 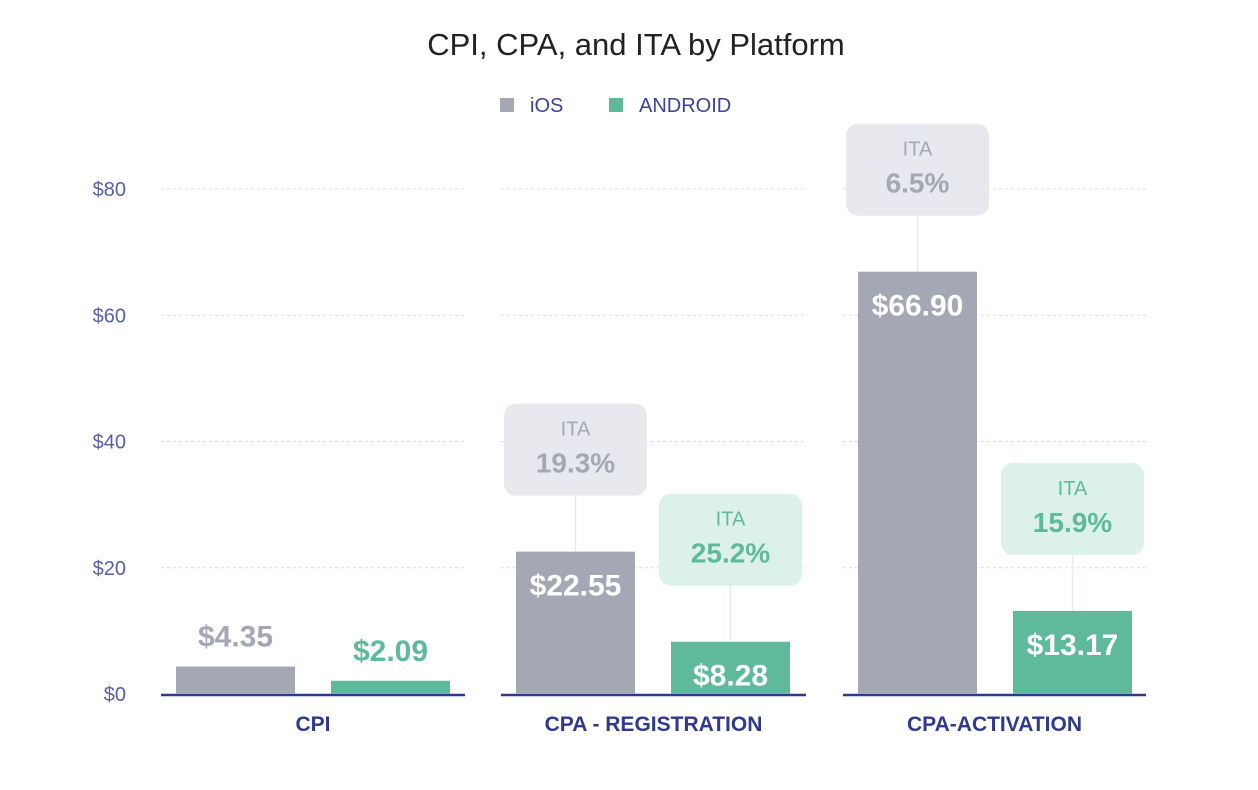 What do you see at coordinates (685, 106) in the screenshot?
I see `legend-label-android: ANDROID` at bounding box center [685, 106].